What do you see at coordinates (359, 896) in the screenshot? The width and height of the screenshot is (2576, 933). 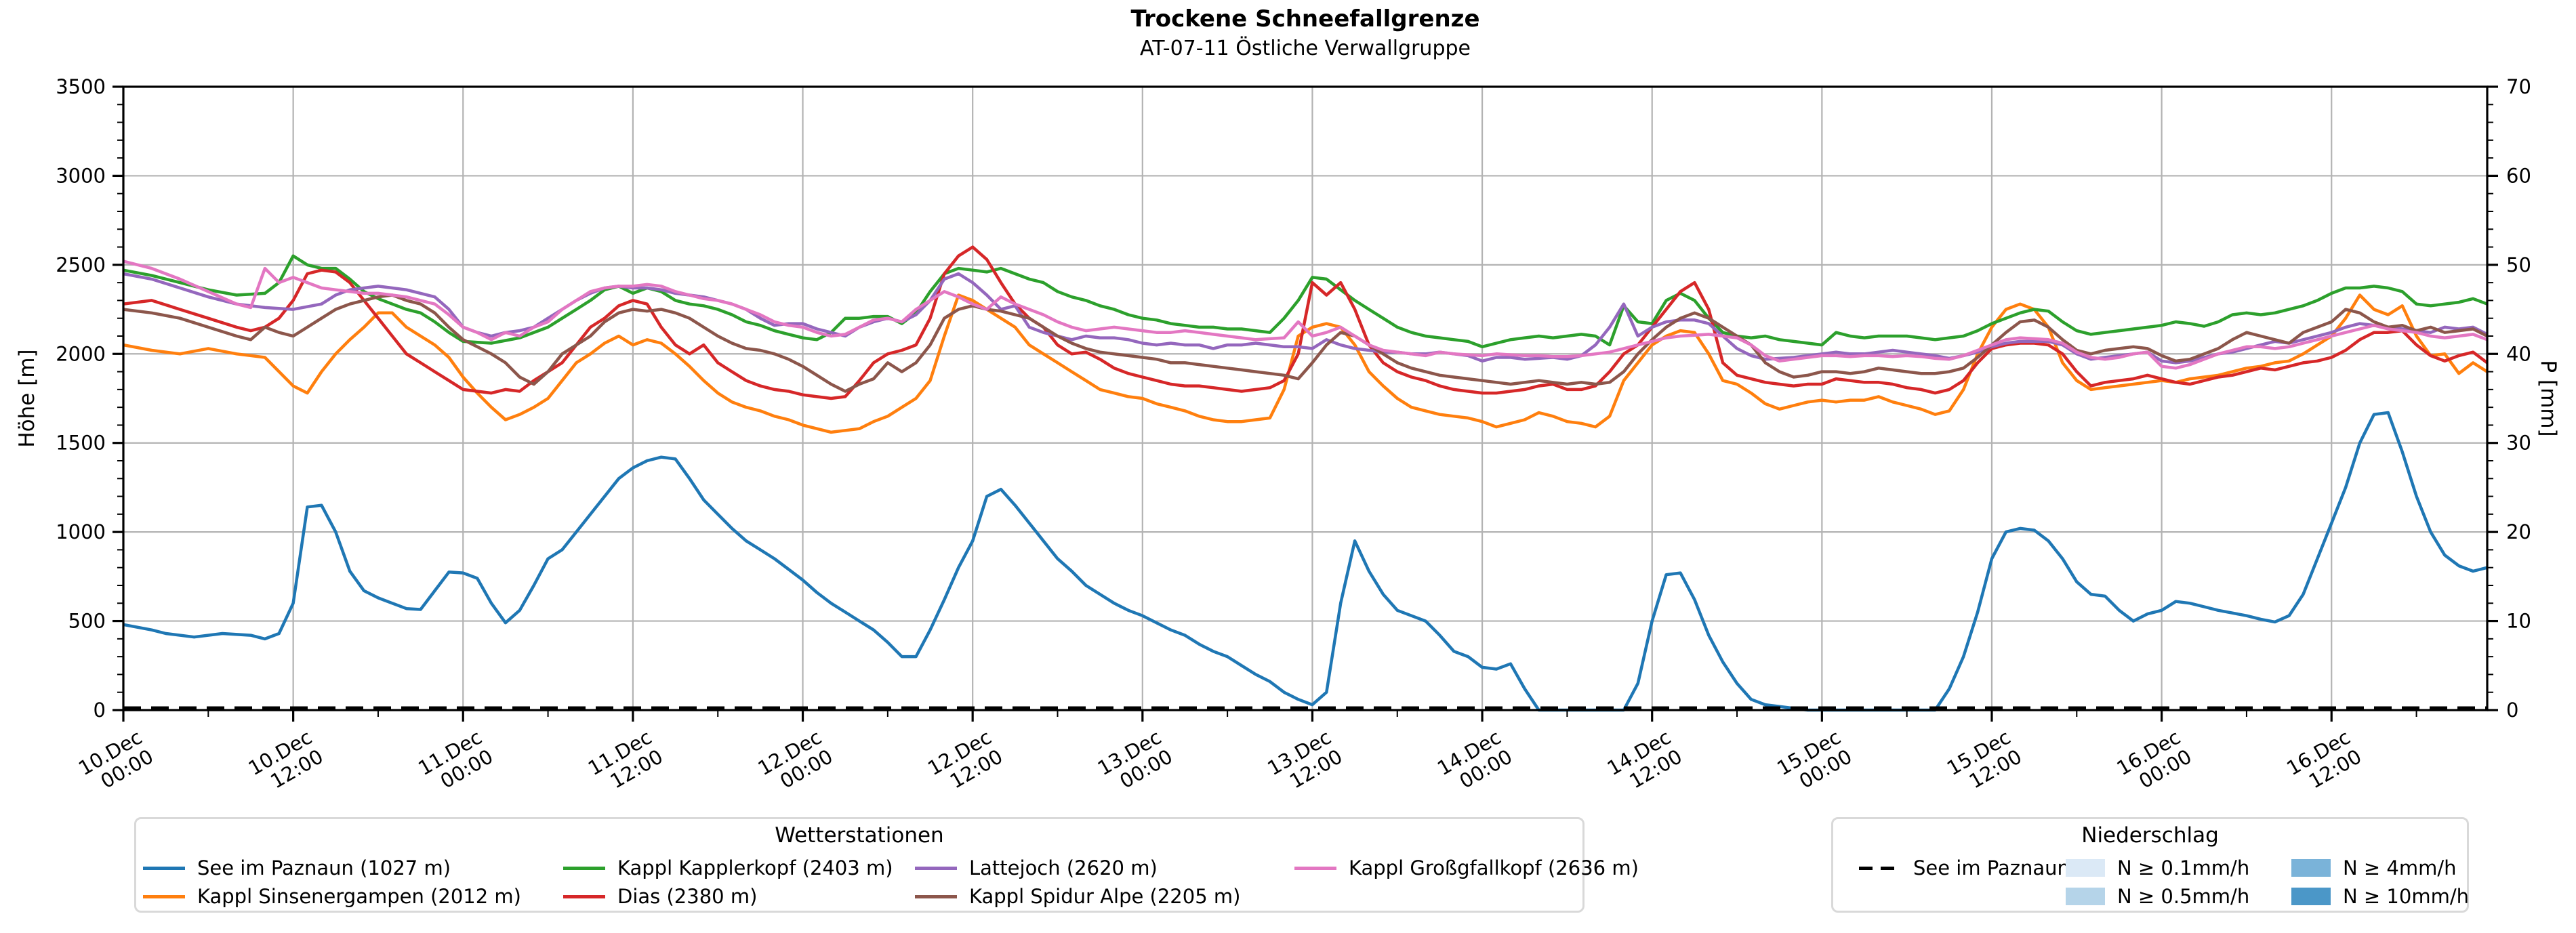 I see `legend-item-label: Kappl Sinsenergampen (2012 m)` at bounding box center [359, 896].